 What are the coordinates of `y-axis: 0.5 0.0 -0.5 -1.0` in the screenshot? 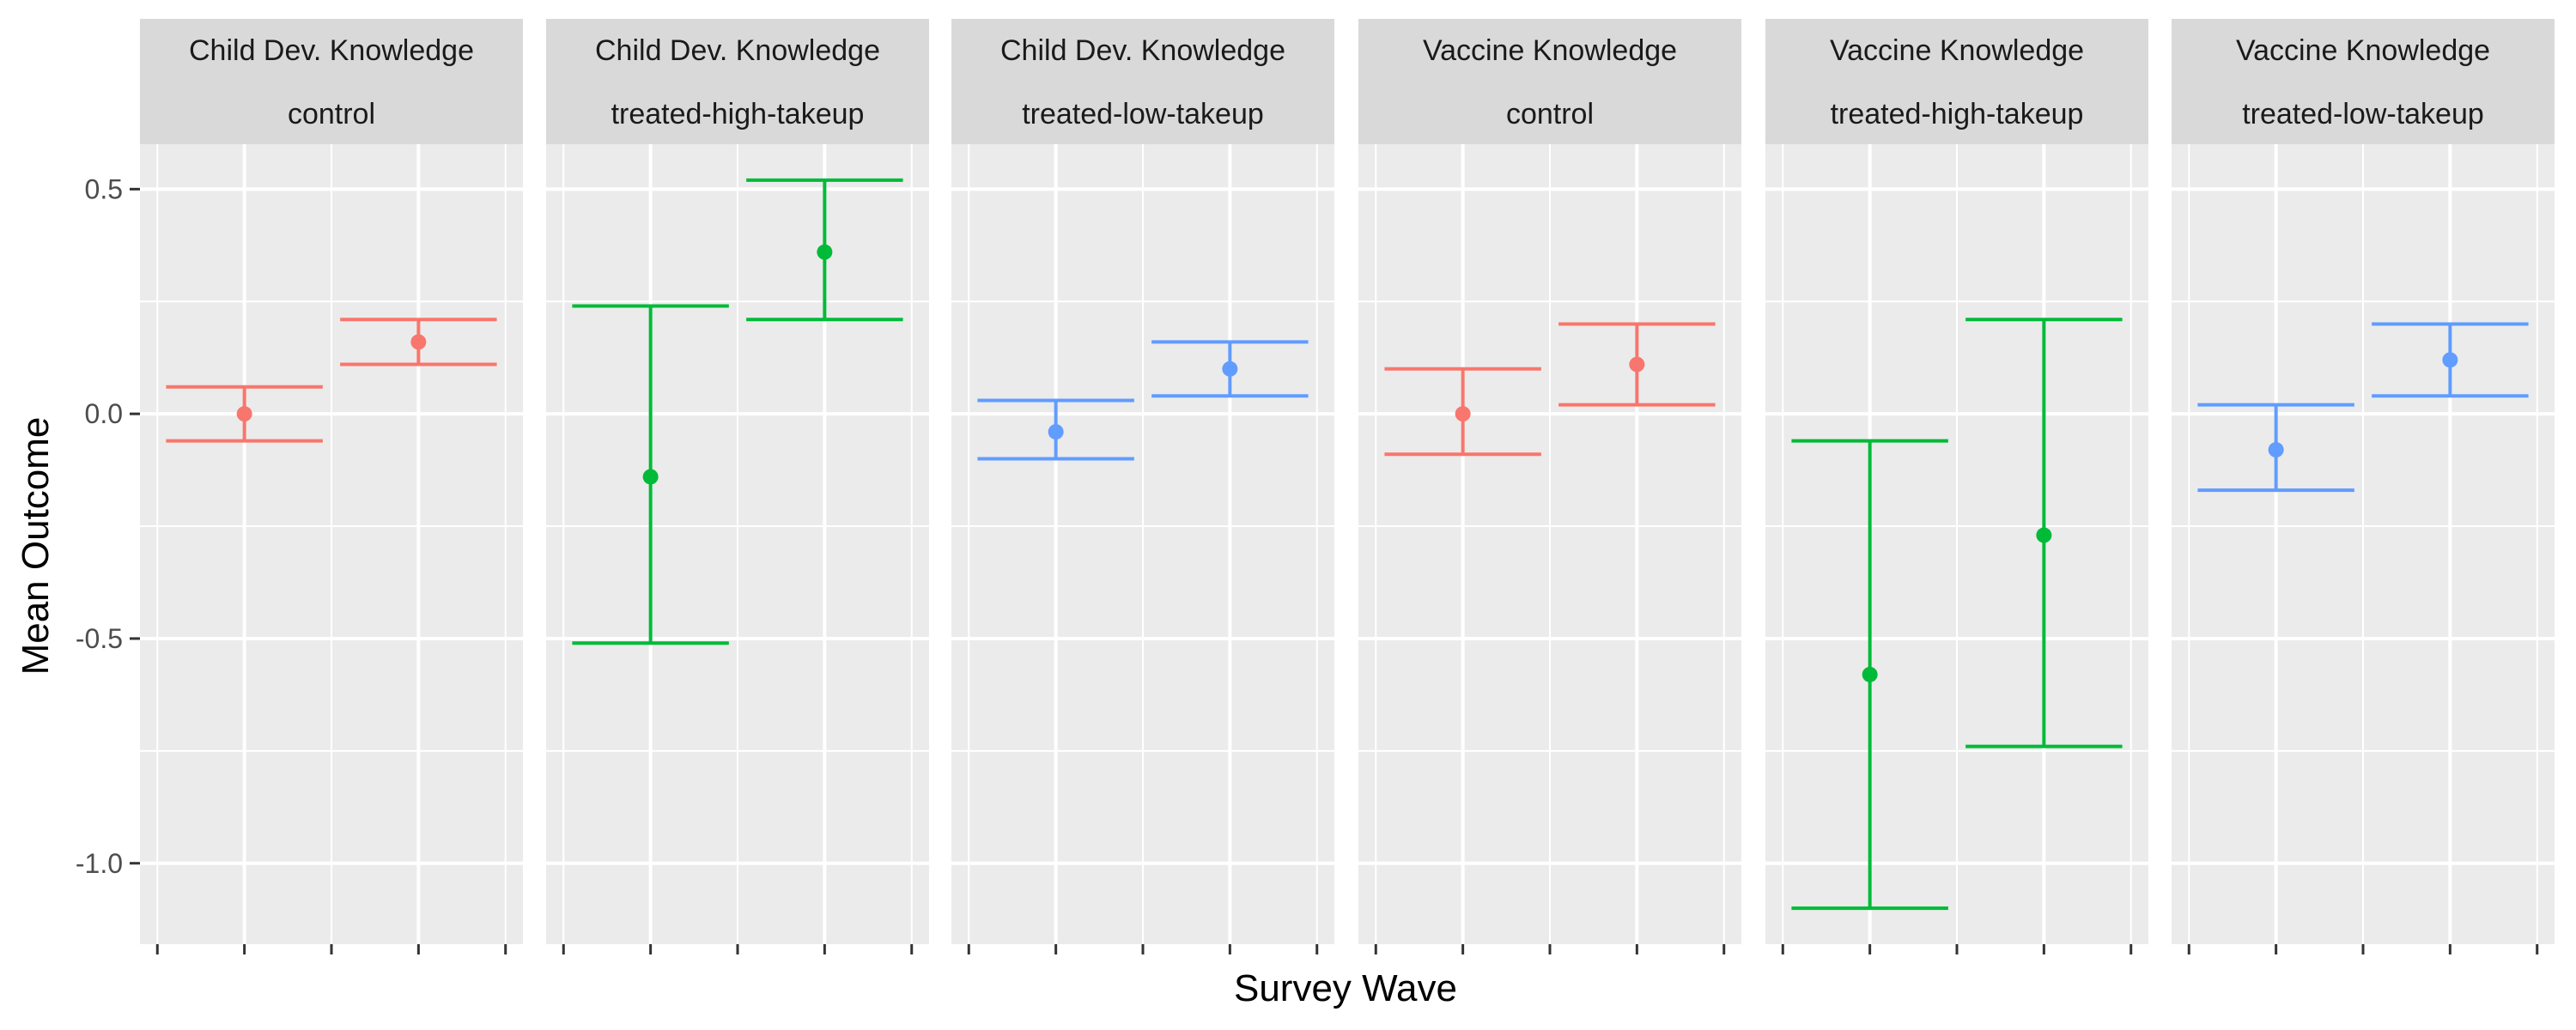 It's located at (108, 526).